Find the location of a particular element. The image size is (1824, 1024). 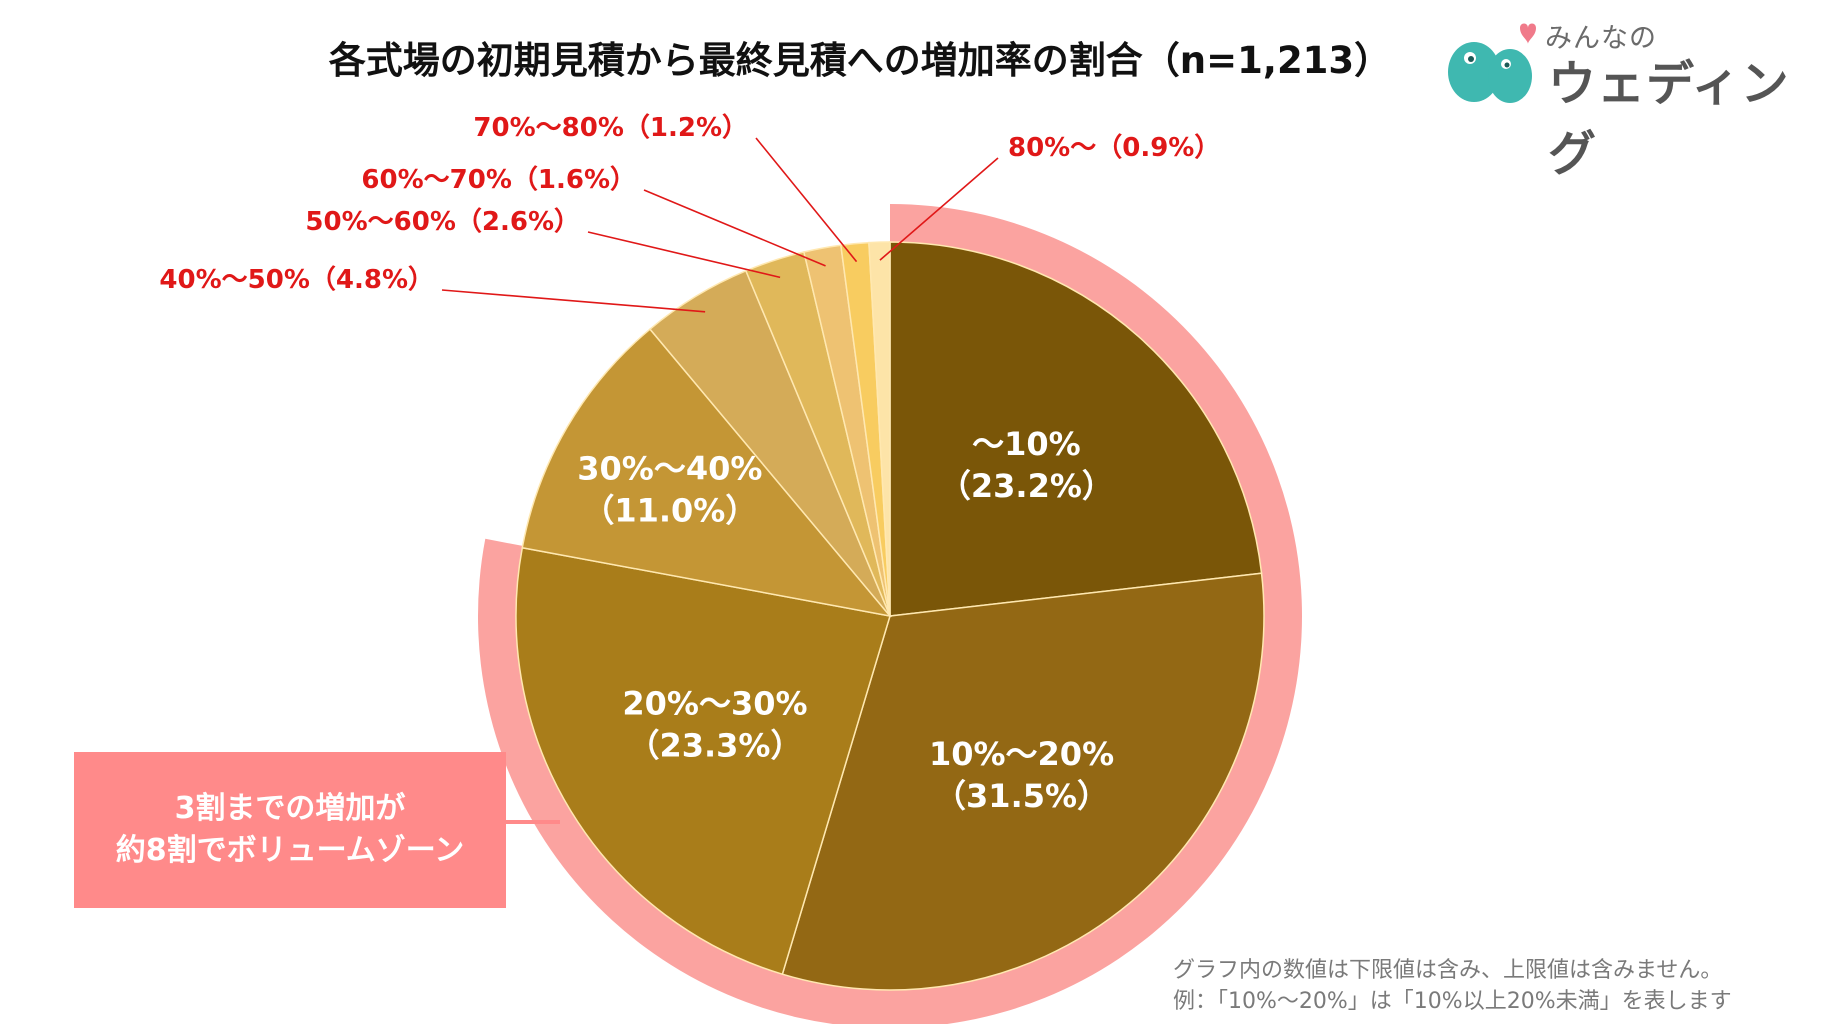

footnote-line-1: グラフ内の数値は下限値は含み、上限値は含みません。 is located at coordinates (1448, 970).